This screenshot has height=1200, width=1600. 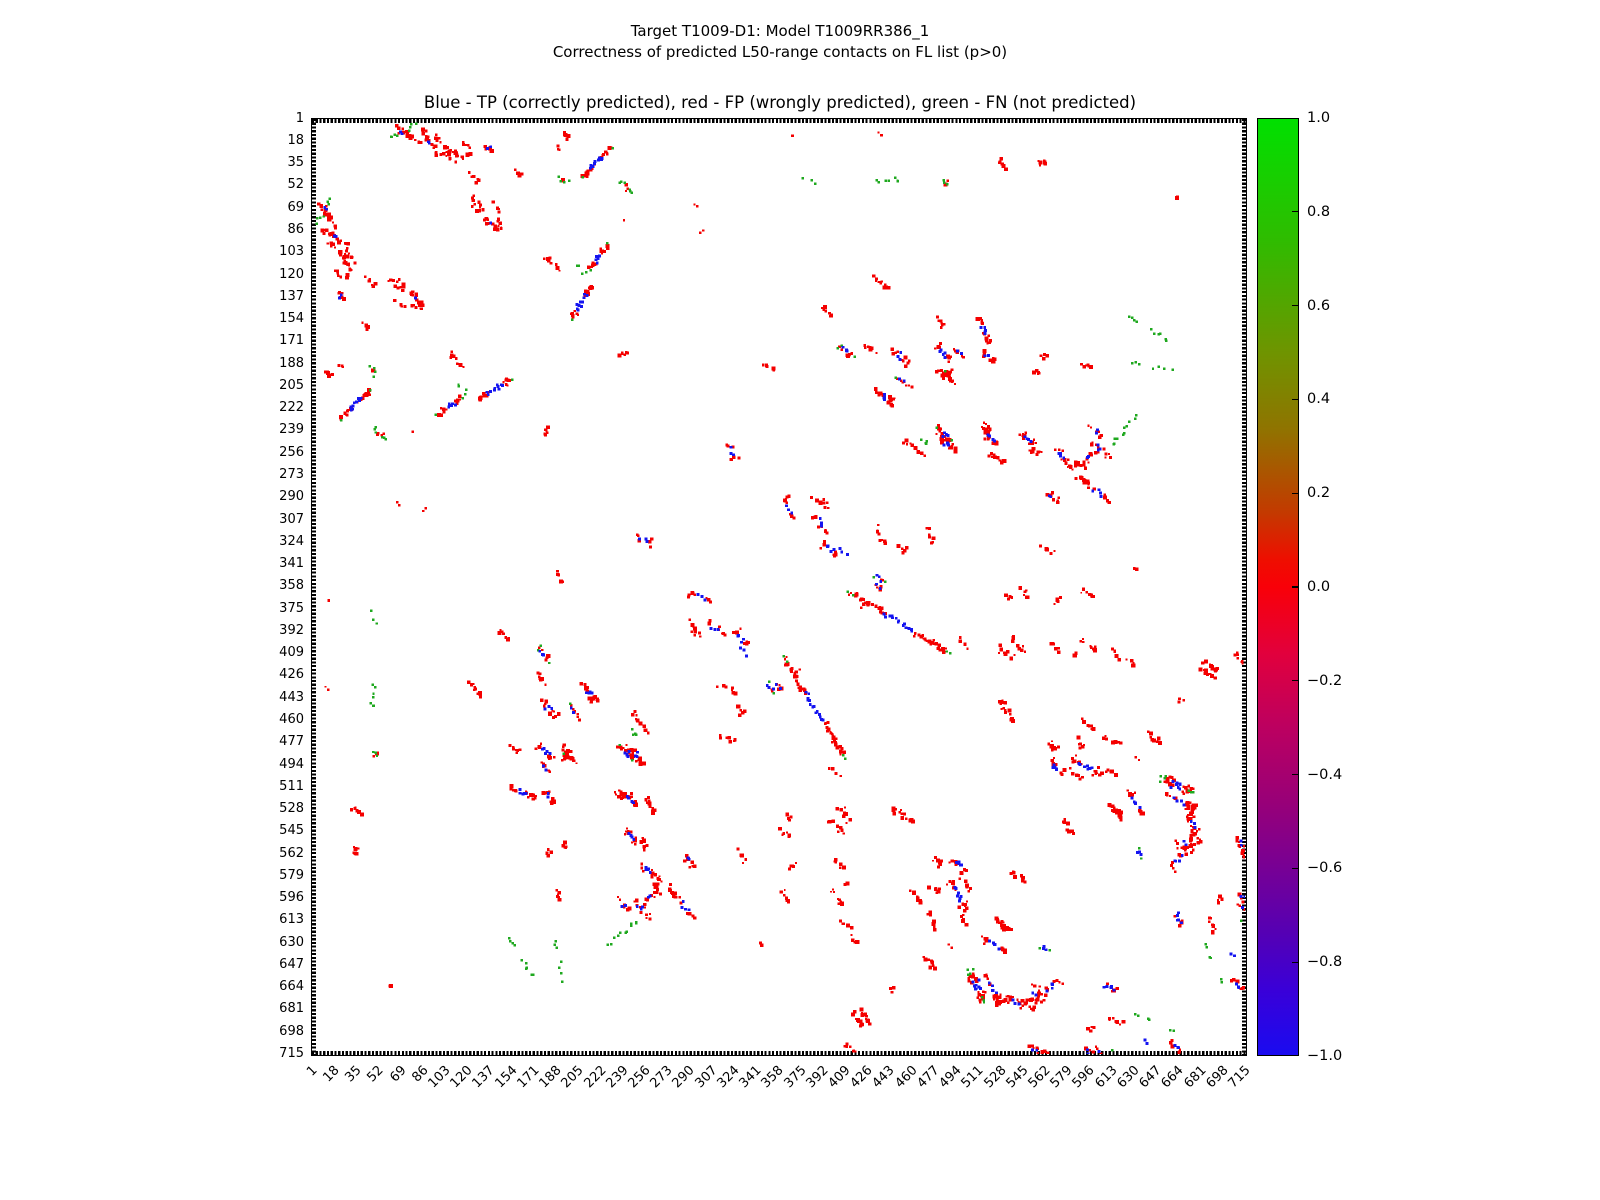 What do you see at coordinates (779, 121) in the screenshot?
I see `axis-minor-ticks-top` at bounding box center [779, 121].